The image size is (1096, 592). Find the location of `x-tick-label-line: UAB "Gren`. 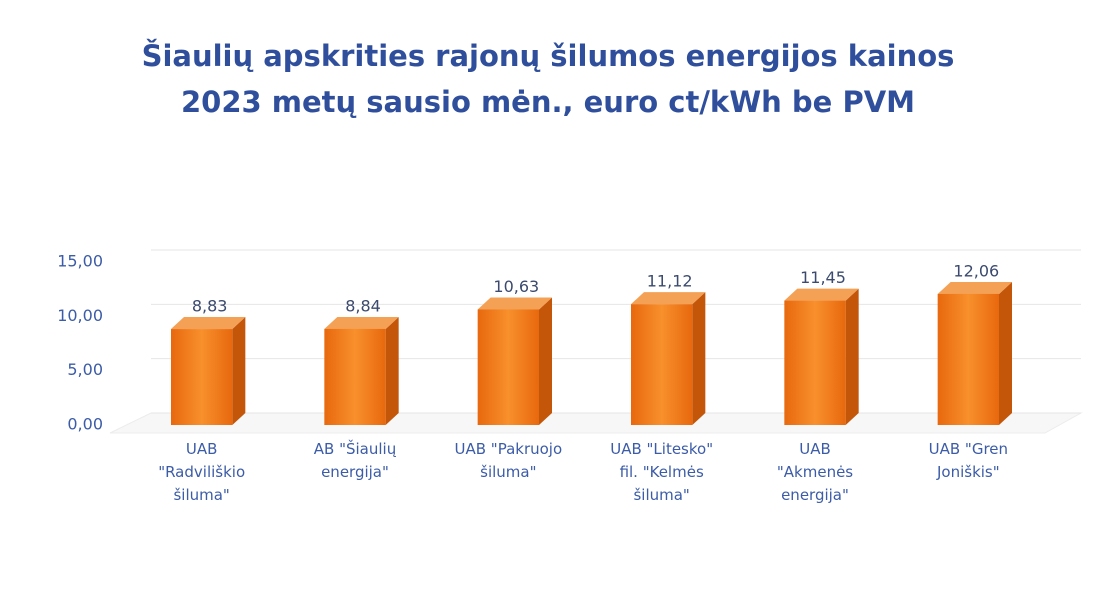

x-tick-label-line: UAB "Gren is located at coordinates (968, 449).